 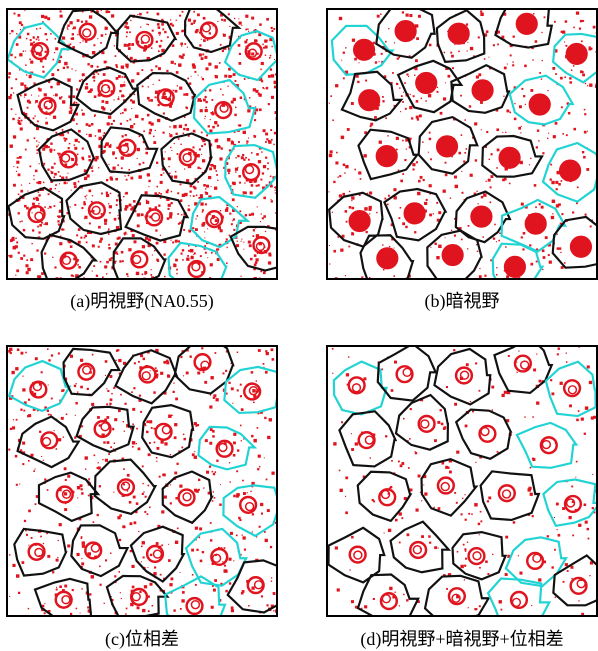 What do you see at coordinates (462, 638) in the screenshot?
I see `panel-d-caption: (d)明視野+暗視野+位相差` at bounding box center [462, 638].